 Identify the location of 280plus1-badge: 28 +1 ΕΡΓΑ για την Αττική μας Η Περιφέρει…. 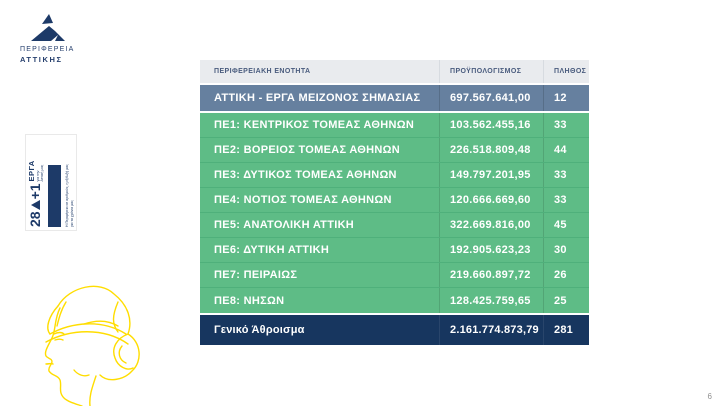
(51, 182).